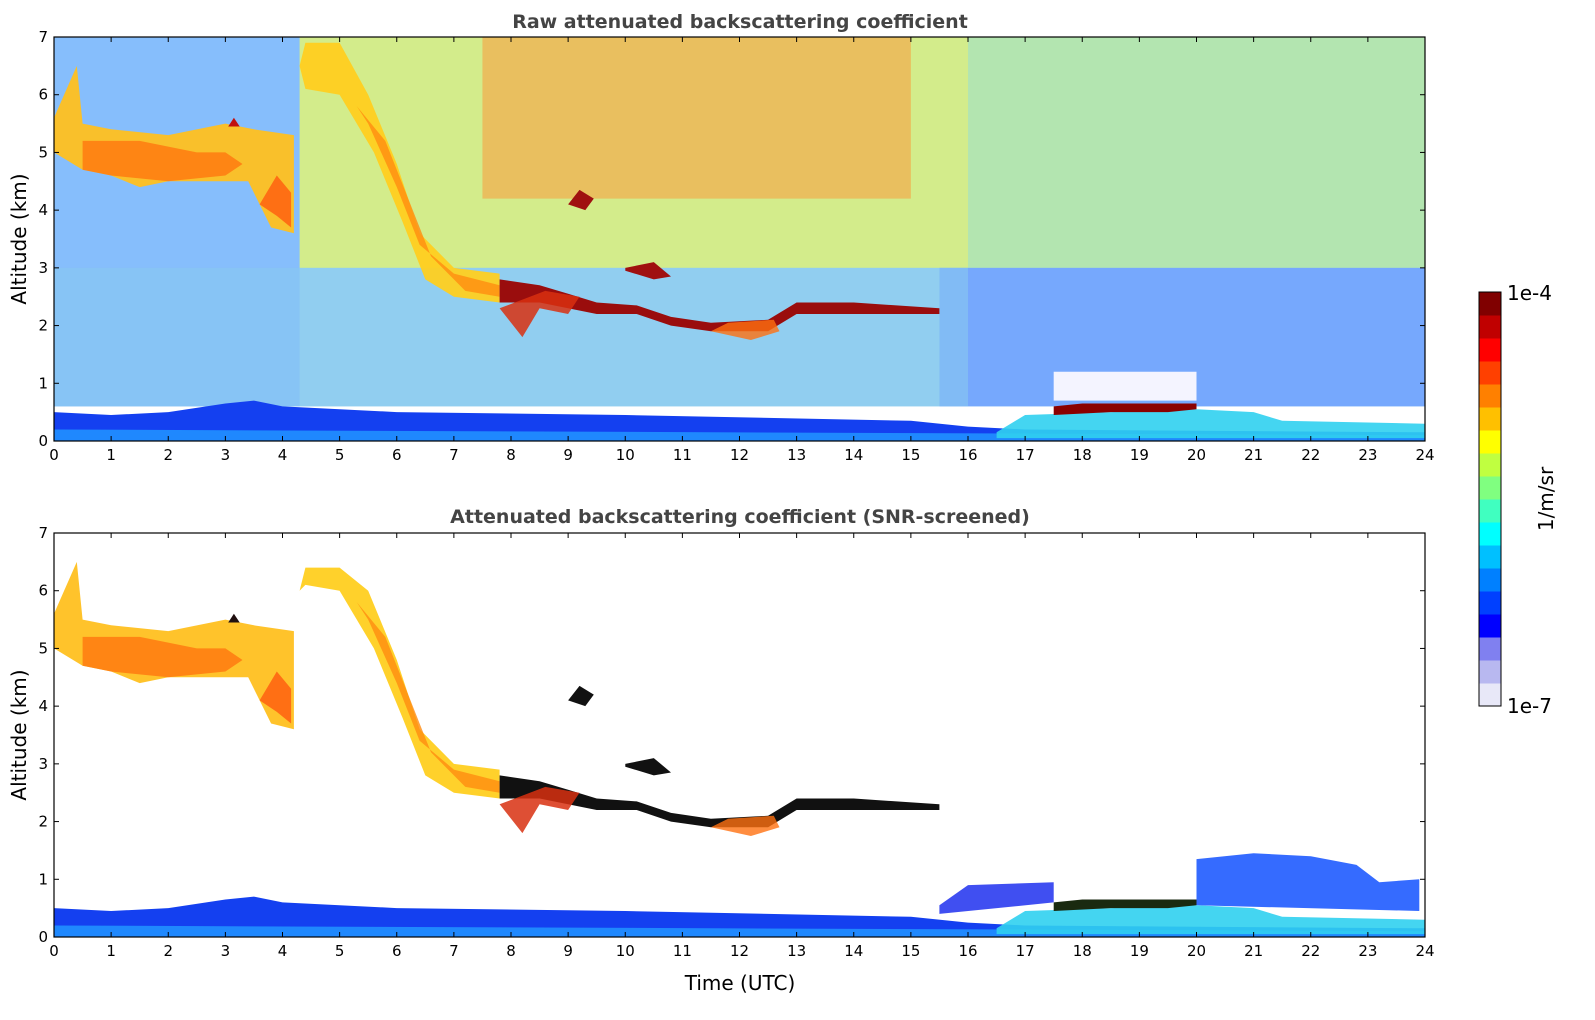  Describe the element at coordinates (1529, 293) in the screenshot. I see `colorbar-max-label: 1e-4` at that location.